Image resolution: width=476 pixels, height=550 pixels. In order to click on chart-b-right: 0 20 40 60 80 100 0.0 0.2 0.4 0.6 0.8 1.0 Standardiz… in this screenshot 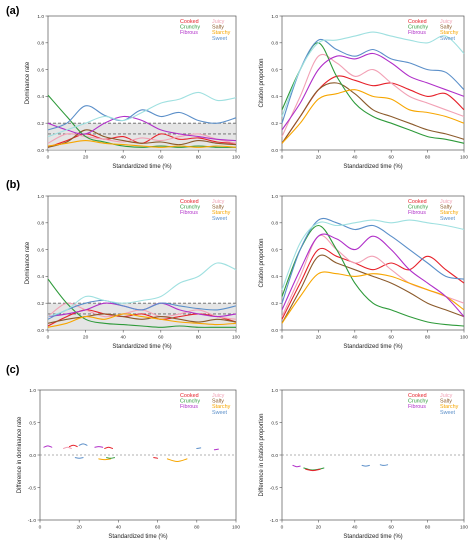, I will do `click(363, 272)`.